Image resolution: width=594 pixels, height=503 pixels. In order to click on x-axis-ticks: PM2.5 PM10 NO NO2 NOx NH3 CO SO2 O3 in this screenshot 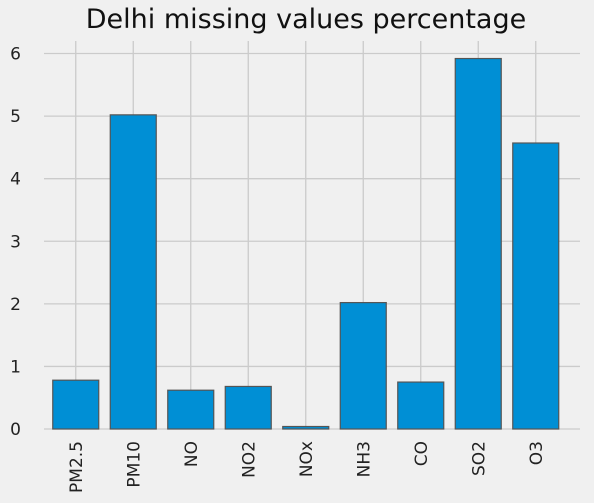, I will do `click(307, 467)`.